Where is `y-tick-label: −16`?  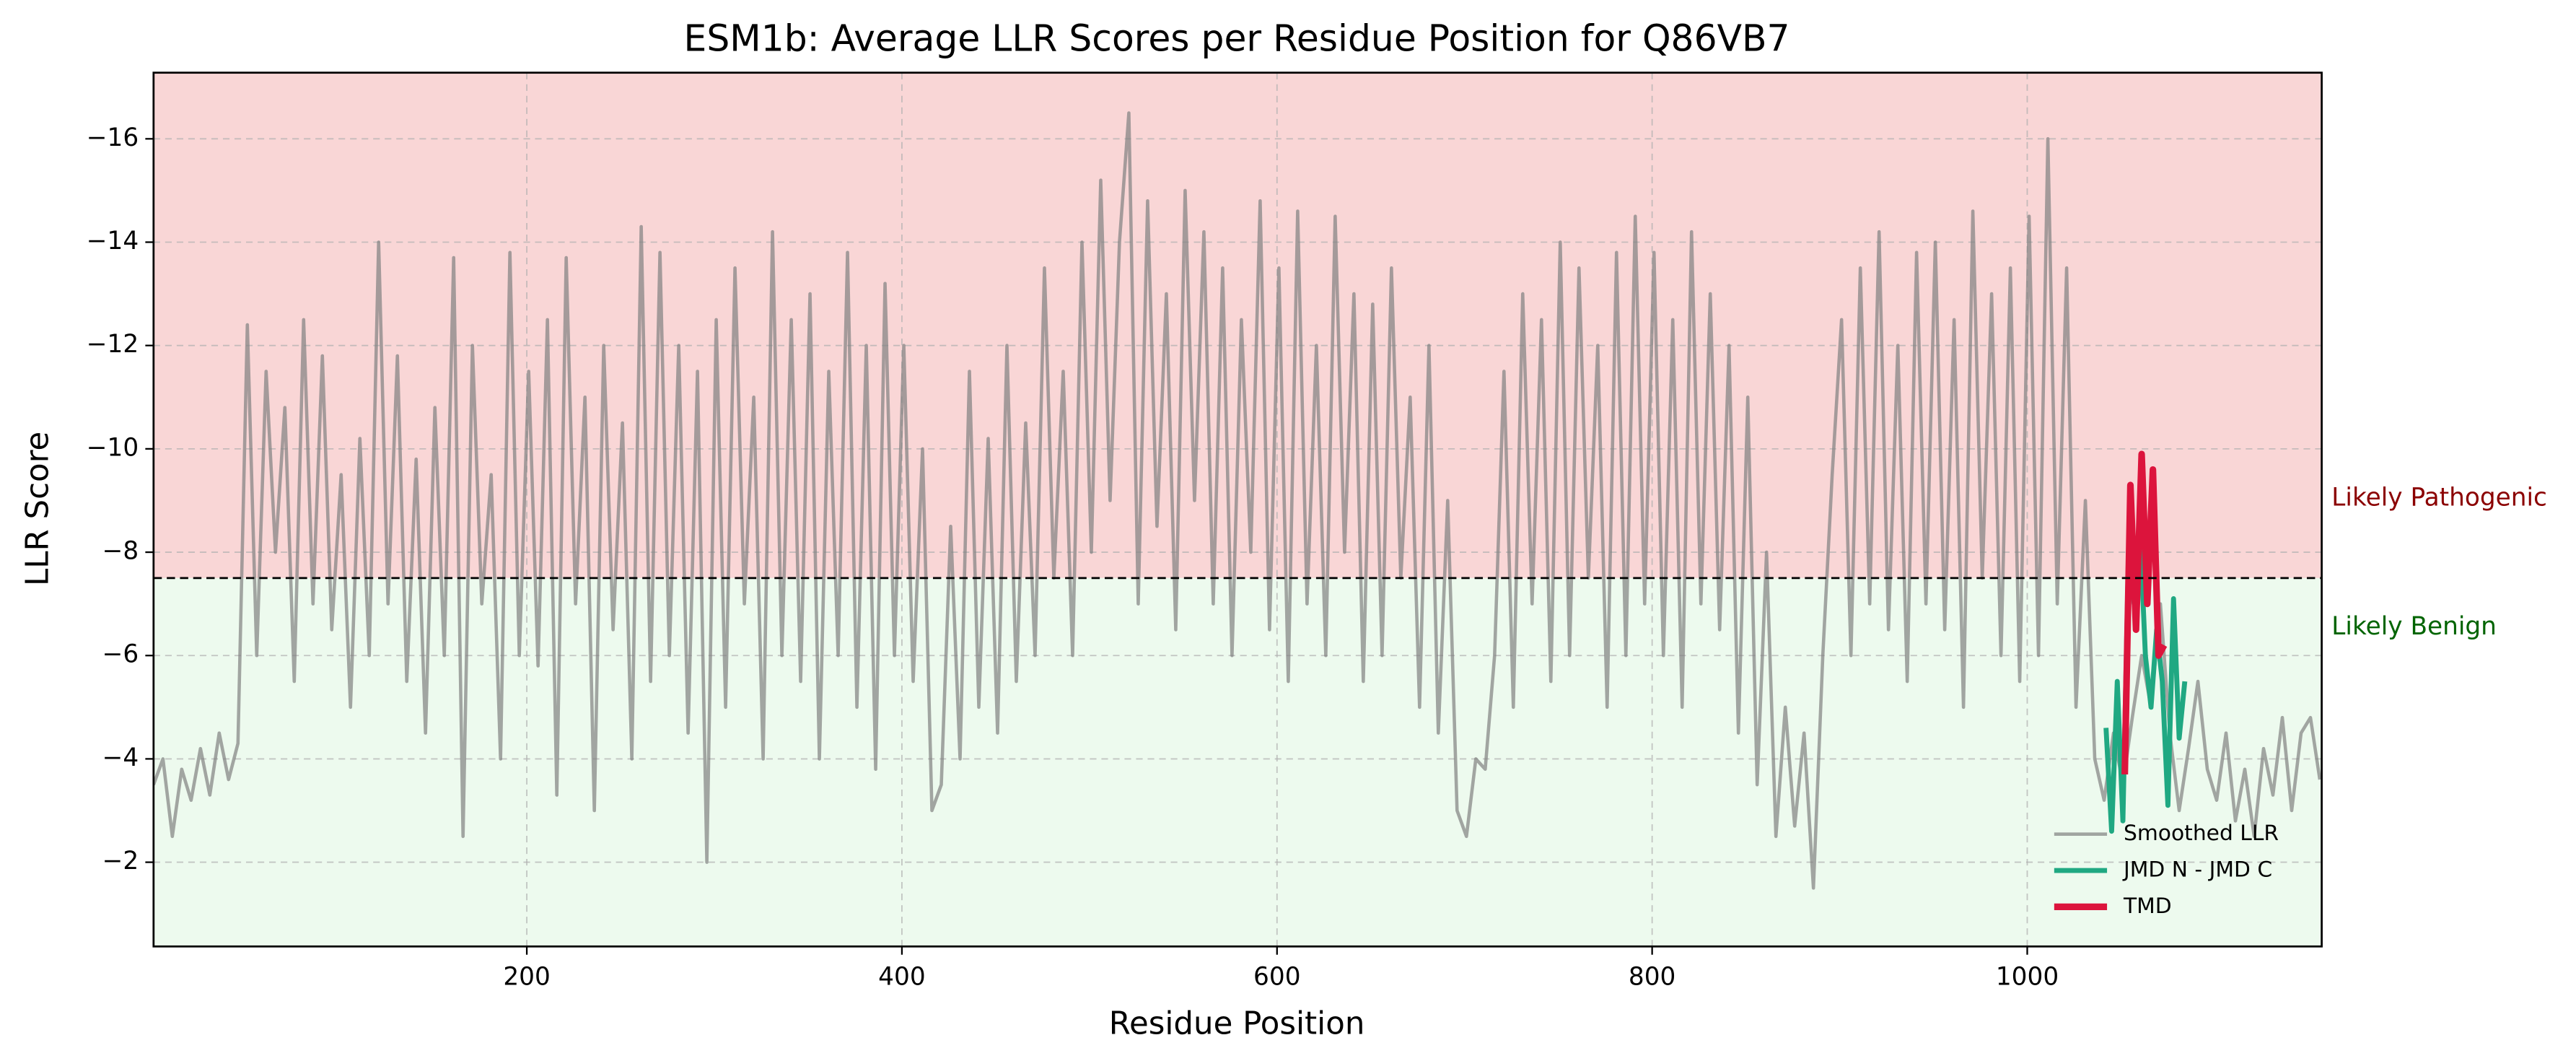 y-tick-label: −16 is located at coordinates (113, 137).